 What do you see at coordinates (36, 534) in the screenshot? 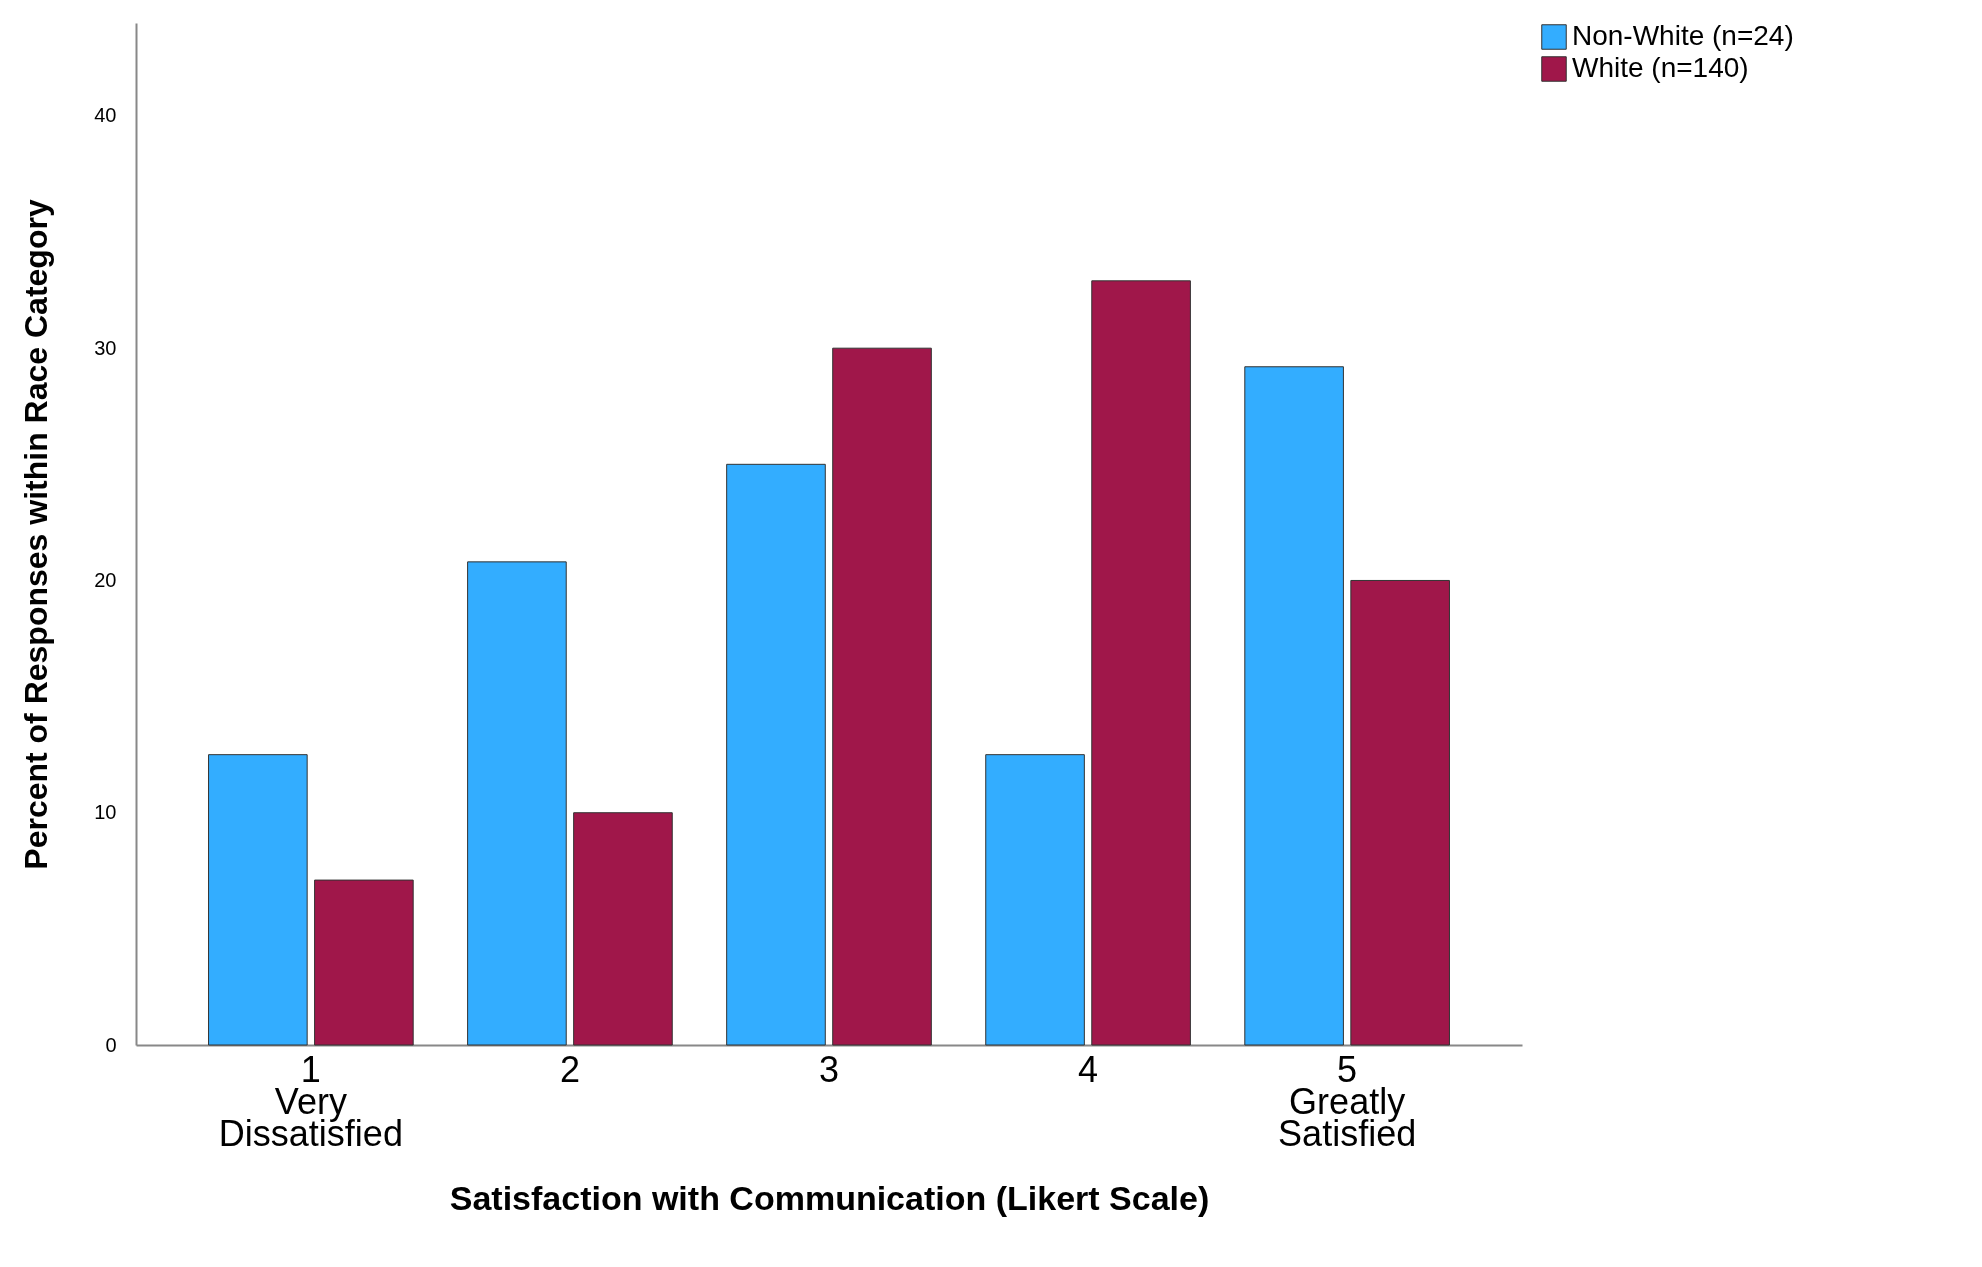
I see `y-axis-title: Percent of Responses within Race Category` at bounding box center [36, 534].